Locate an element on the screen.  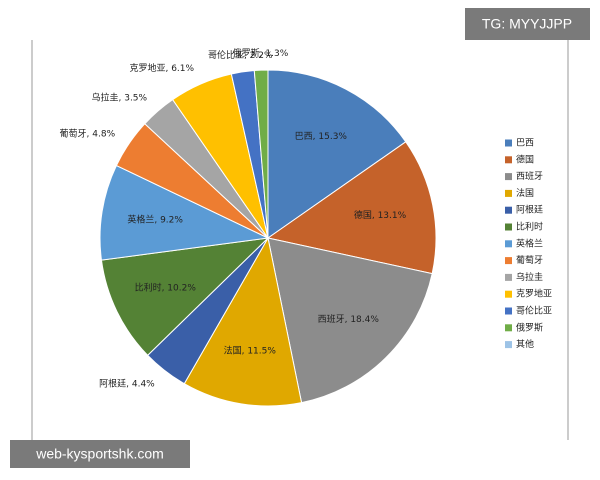
data-label: 巴西, 15.3% is located at coordinates (321, 136).